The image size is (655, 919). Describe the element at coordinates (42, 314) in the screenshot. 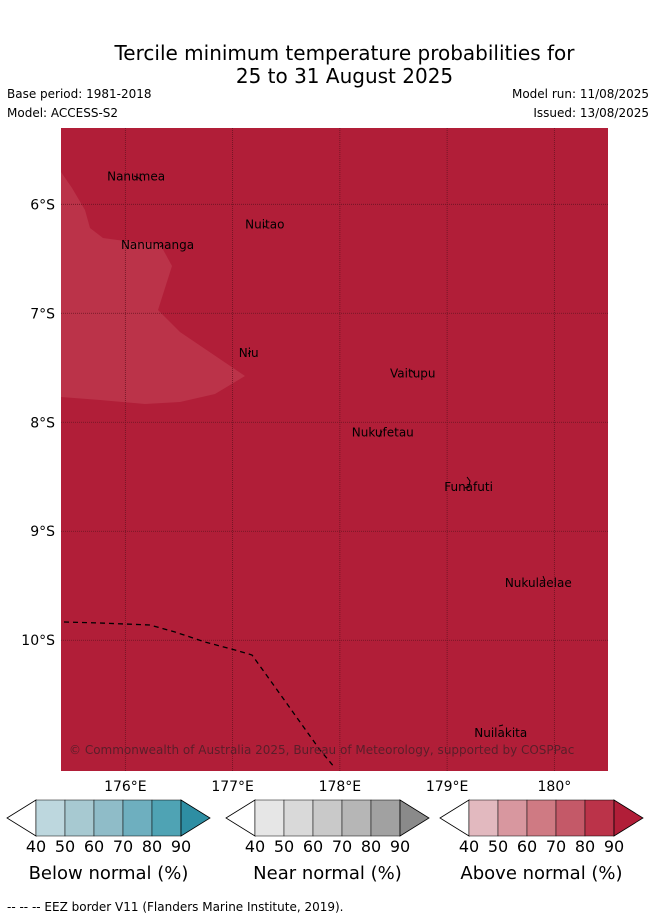

I see `latitude-tick-label: 7°S` at that location.